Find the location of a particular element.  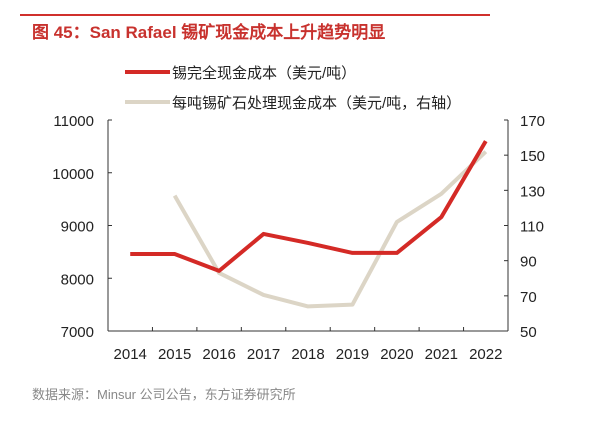

legend-label: 每吨锡矿石处理现金成本（美元/吨，右轴） is located at coordinates (316, 103).